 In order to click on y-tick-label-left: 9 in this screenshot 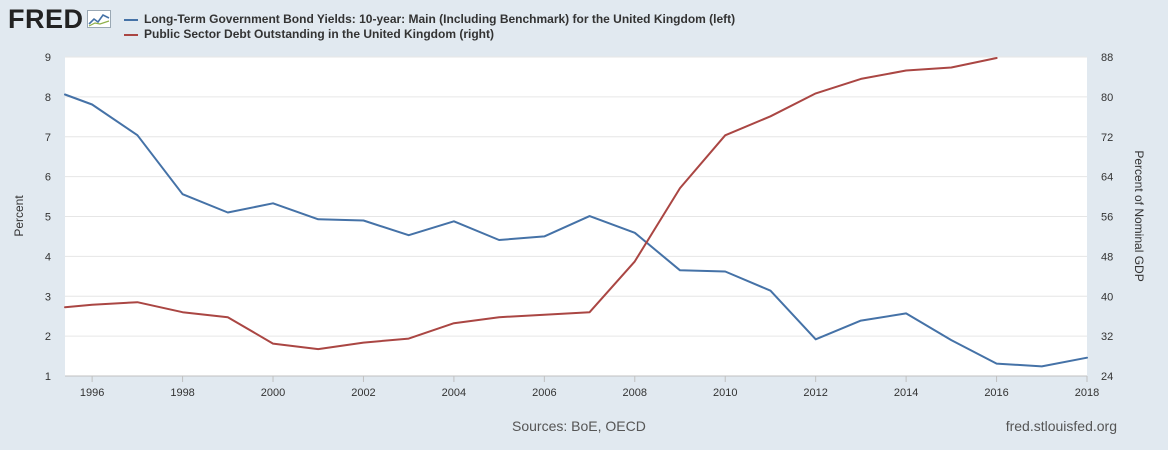, I will do `click(48, 58)`.